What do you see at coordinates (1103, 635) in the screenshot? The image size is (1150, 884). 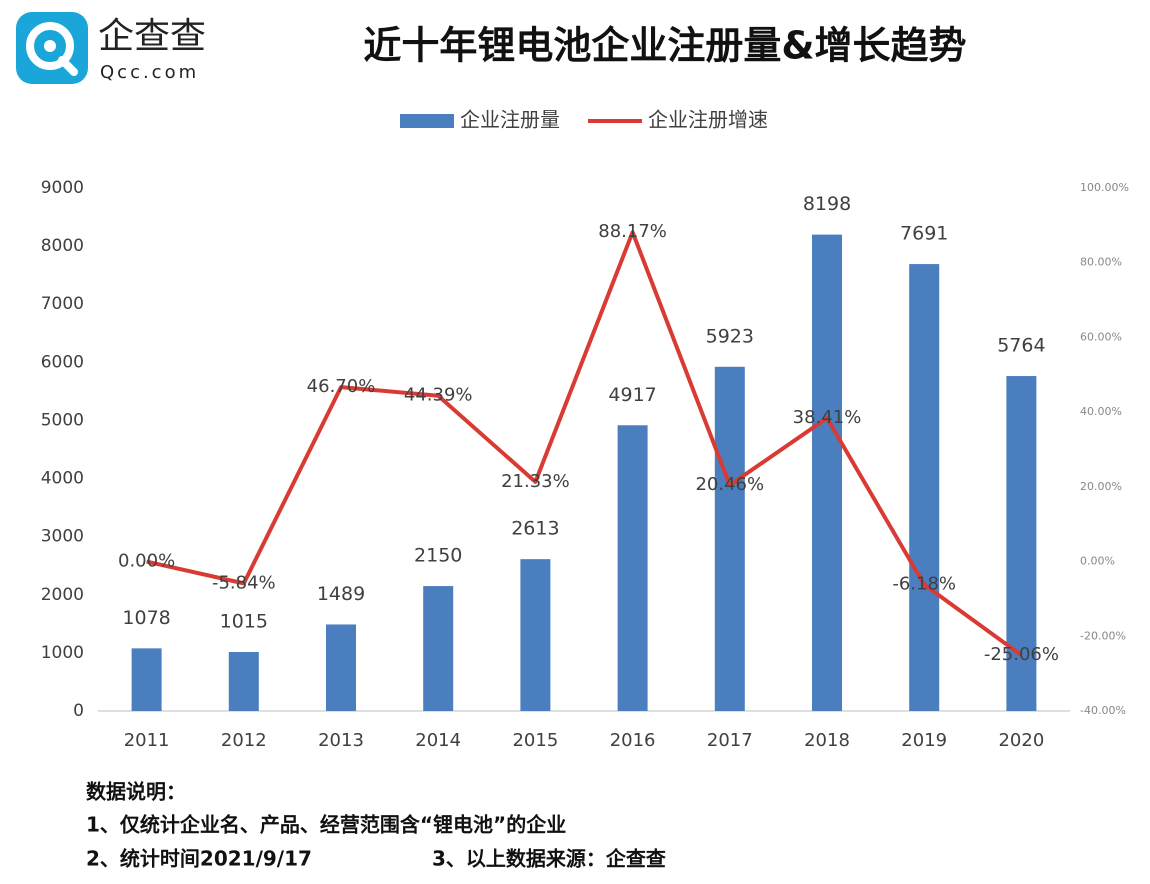 I see `y2-tick-label: -20.00%` at bounding box center [1103, 635].